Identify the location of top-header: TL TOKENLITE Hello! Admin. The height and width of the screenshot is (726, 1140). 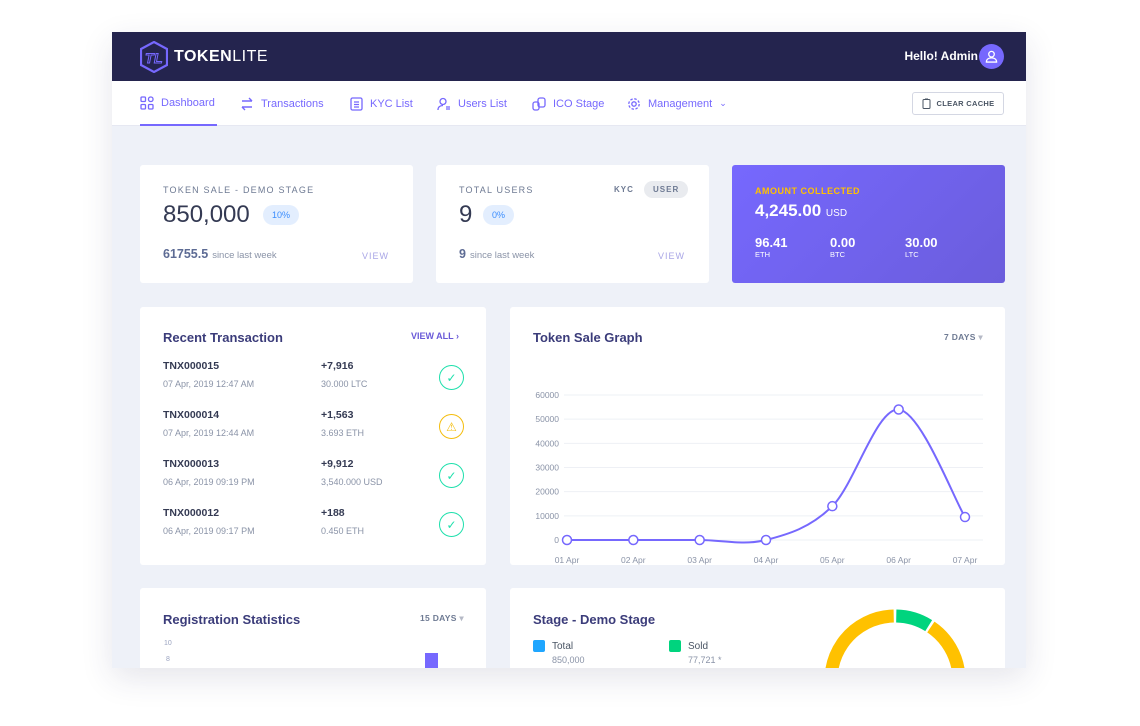
(569, 56).